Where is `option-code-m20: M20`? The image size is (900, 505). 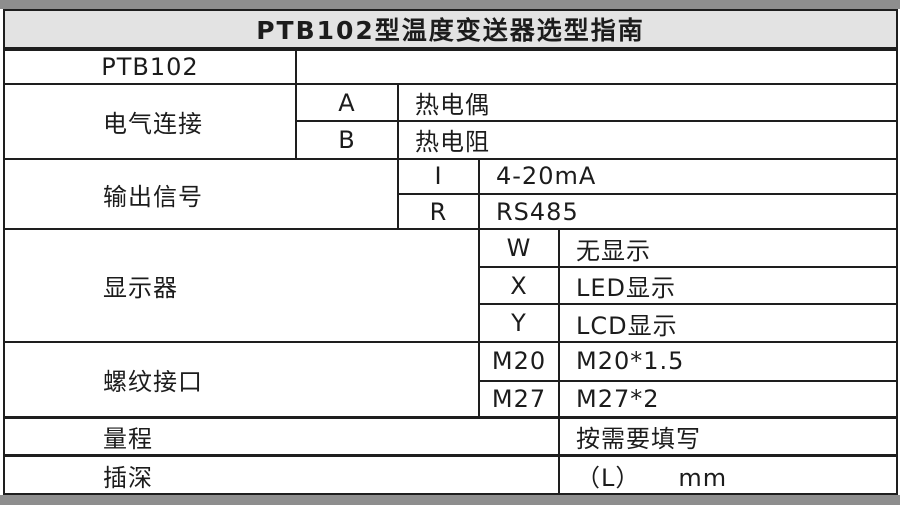 option-code-m20: M20 is located at coordinates (519, 361).